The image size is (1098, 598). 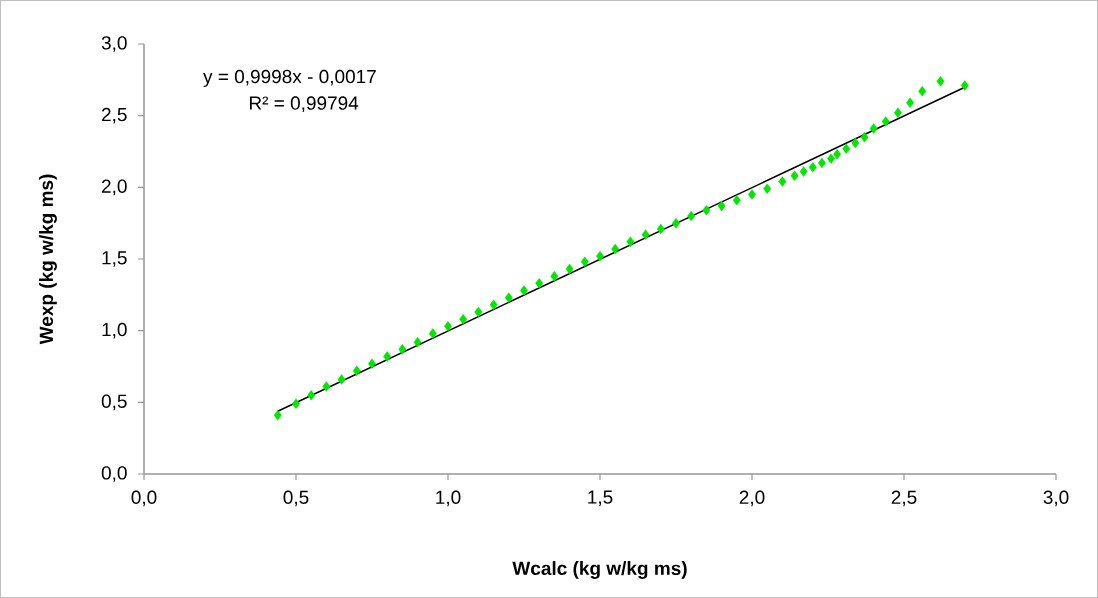 What do you see at coordinates (48, 259) in the screenshot?
I see `y-axis-title: Wexp (kg w/kg ms)` at bounding box center [48, 259].